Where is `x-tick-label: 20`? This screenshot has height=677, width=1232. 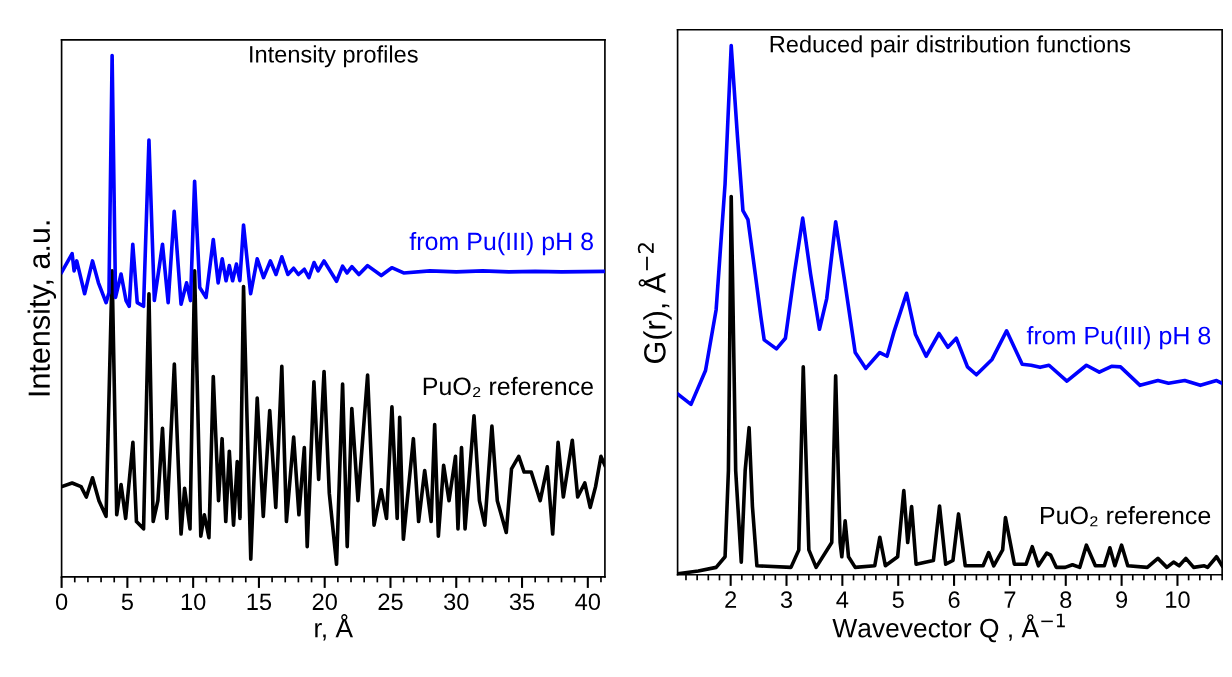 x-tick-label: 20 is located at coordinates (324, 602).